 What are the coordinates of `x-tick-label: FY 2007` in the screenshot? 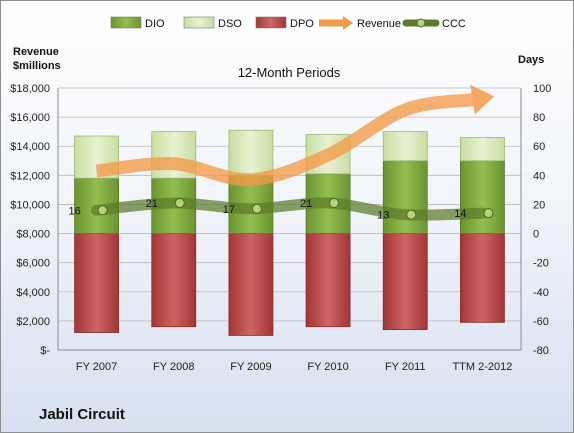 It's located at (96, 367).